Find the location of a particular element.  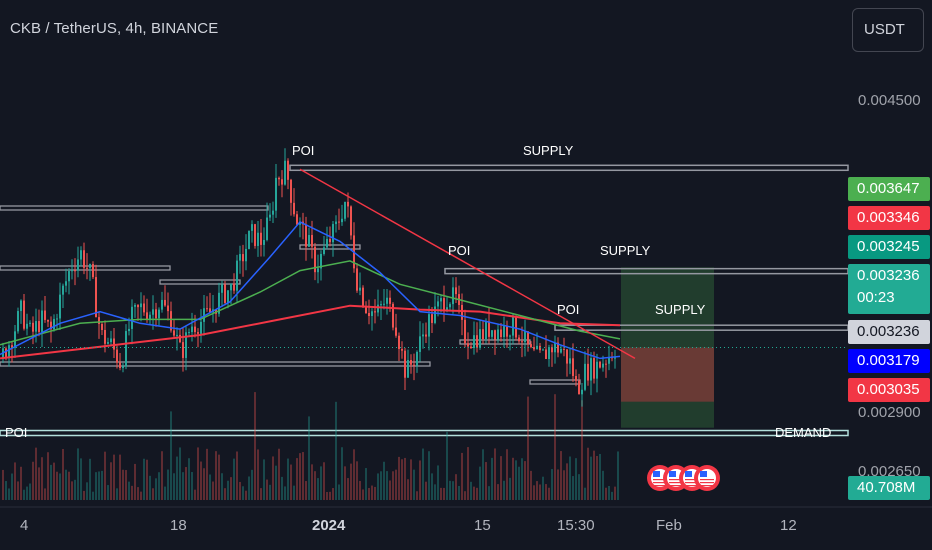

currency-button: USDT is located at coordinates (888, 30).